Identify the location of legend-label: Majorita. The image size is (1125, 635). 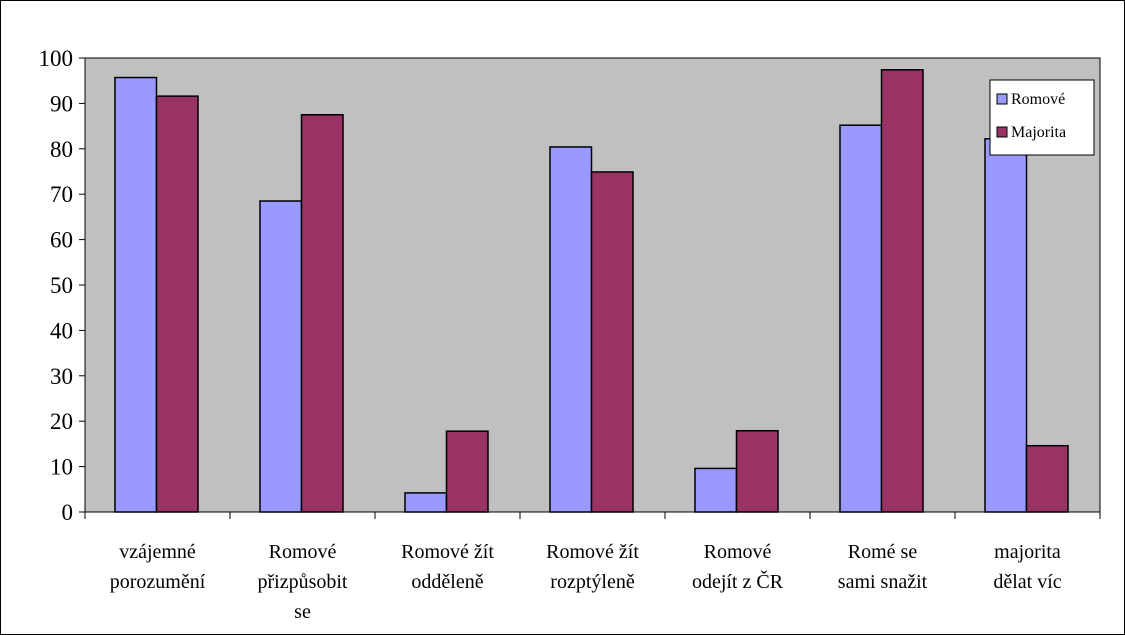
(1038, 132).